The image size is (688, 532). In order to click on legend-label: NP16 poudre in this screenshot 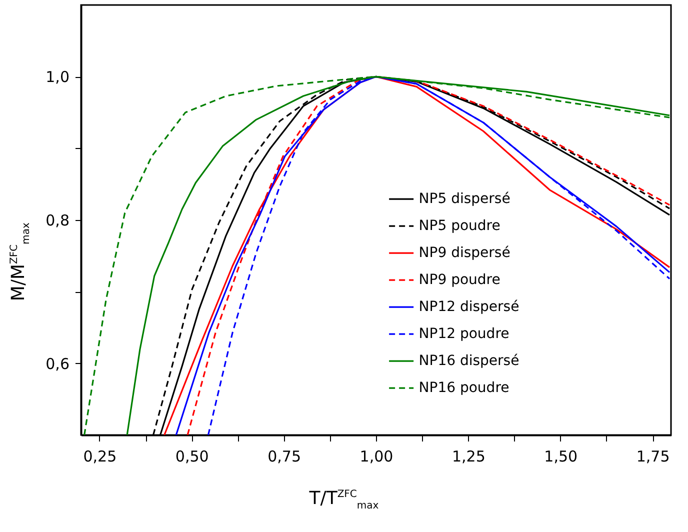, I will do `click(464, 388)`.